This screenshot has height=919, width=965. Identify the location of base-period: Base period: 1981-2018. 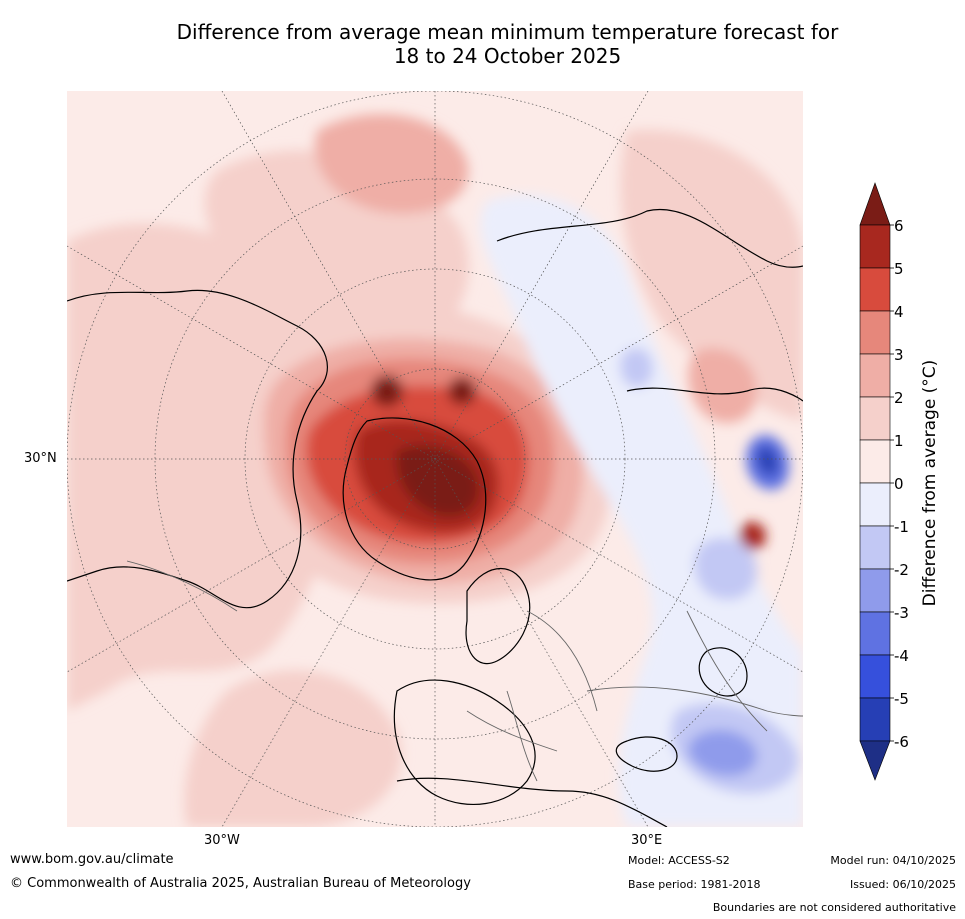
(694, 884).